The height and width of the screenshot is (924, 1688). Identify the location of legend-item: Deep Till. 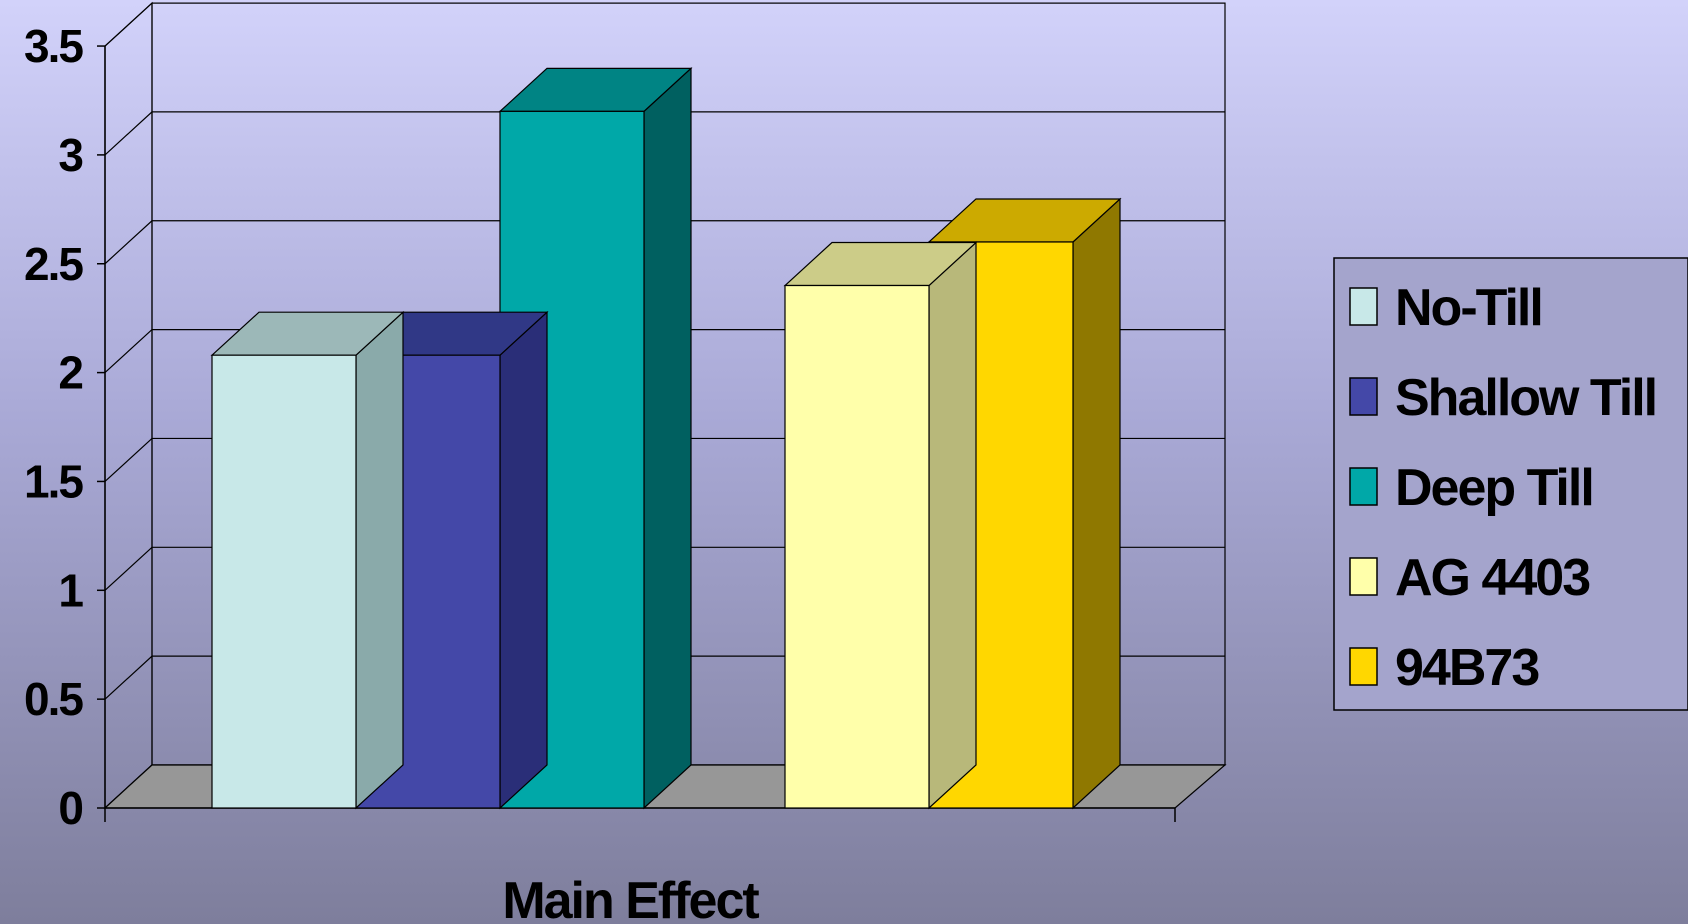
(1472, 488).